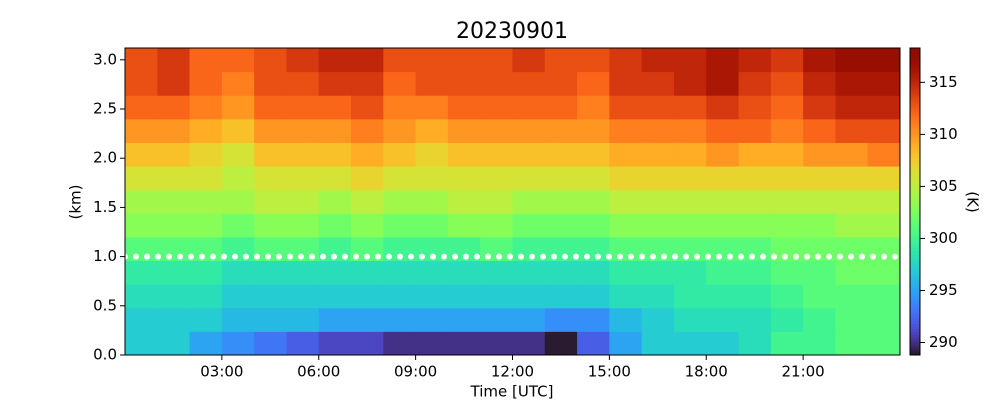 The image size is (1000, 400). What do you see at coordinates (105, 158) in the screenshot?
I see `y-tick-label: 2.0` at bounding box center [105, 158].